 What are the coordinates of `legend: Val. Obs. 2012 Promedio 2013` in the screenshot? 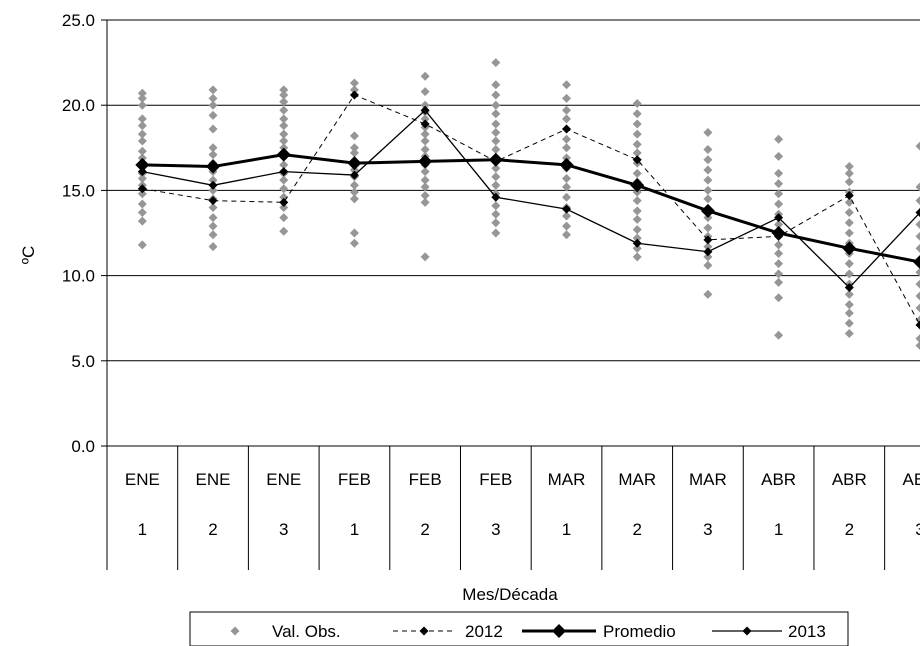 It's located at (519, 628).